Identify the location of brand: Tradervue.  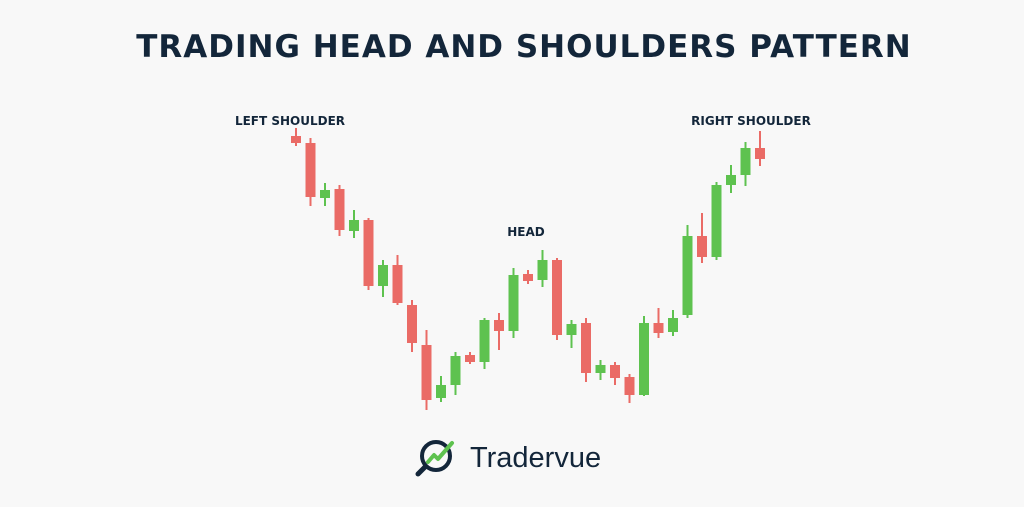
(535, 458).